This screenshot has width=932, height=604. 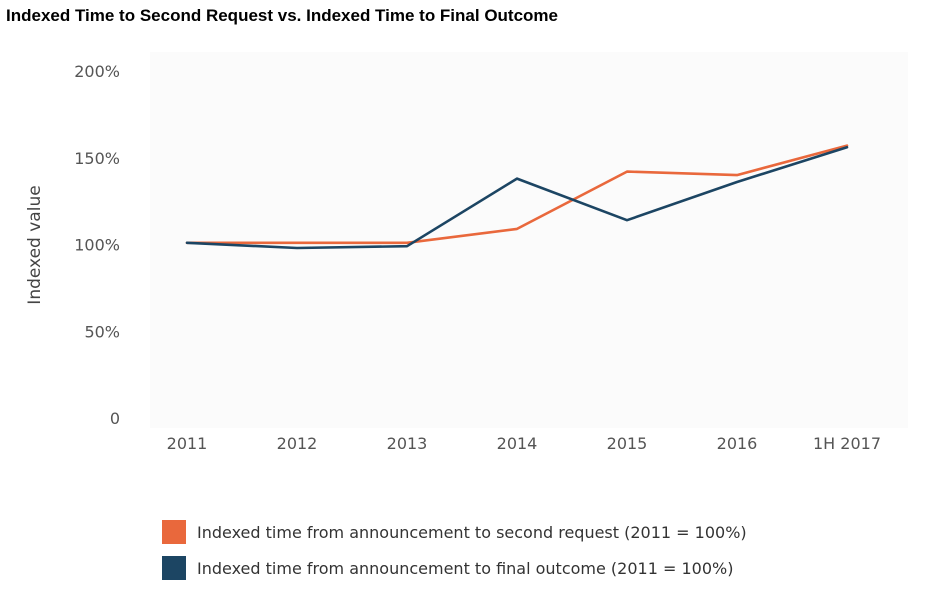 I want to click on series-lines, so click(x=517, y=197).